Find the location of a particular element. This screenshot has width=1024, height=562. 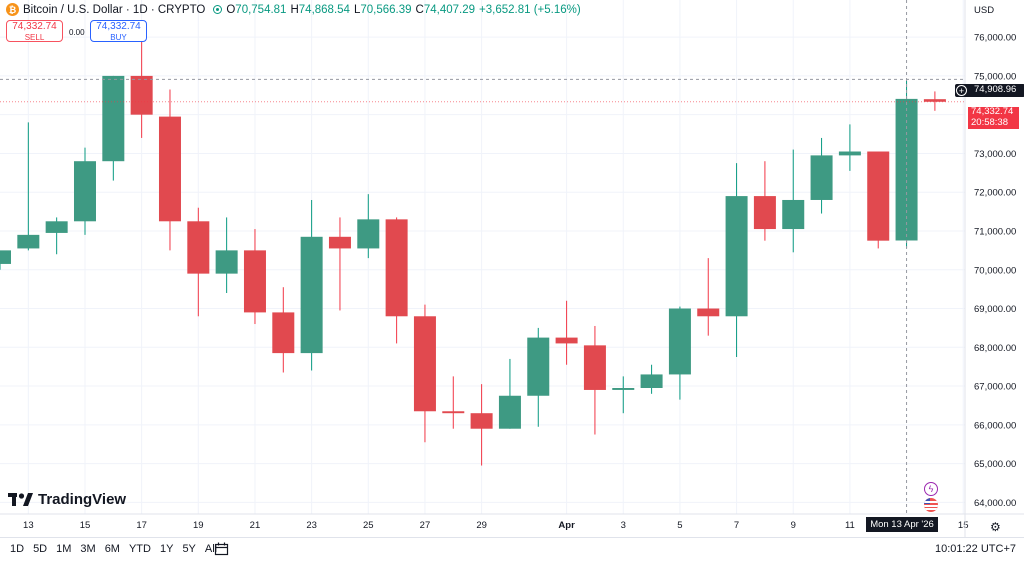

y-tick-label: 75,000.00 is located at coordinates (995, 76).